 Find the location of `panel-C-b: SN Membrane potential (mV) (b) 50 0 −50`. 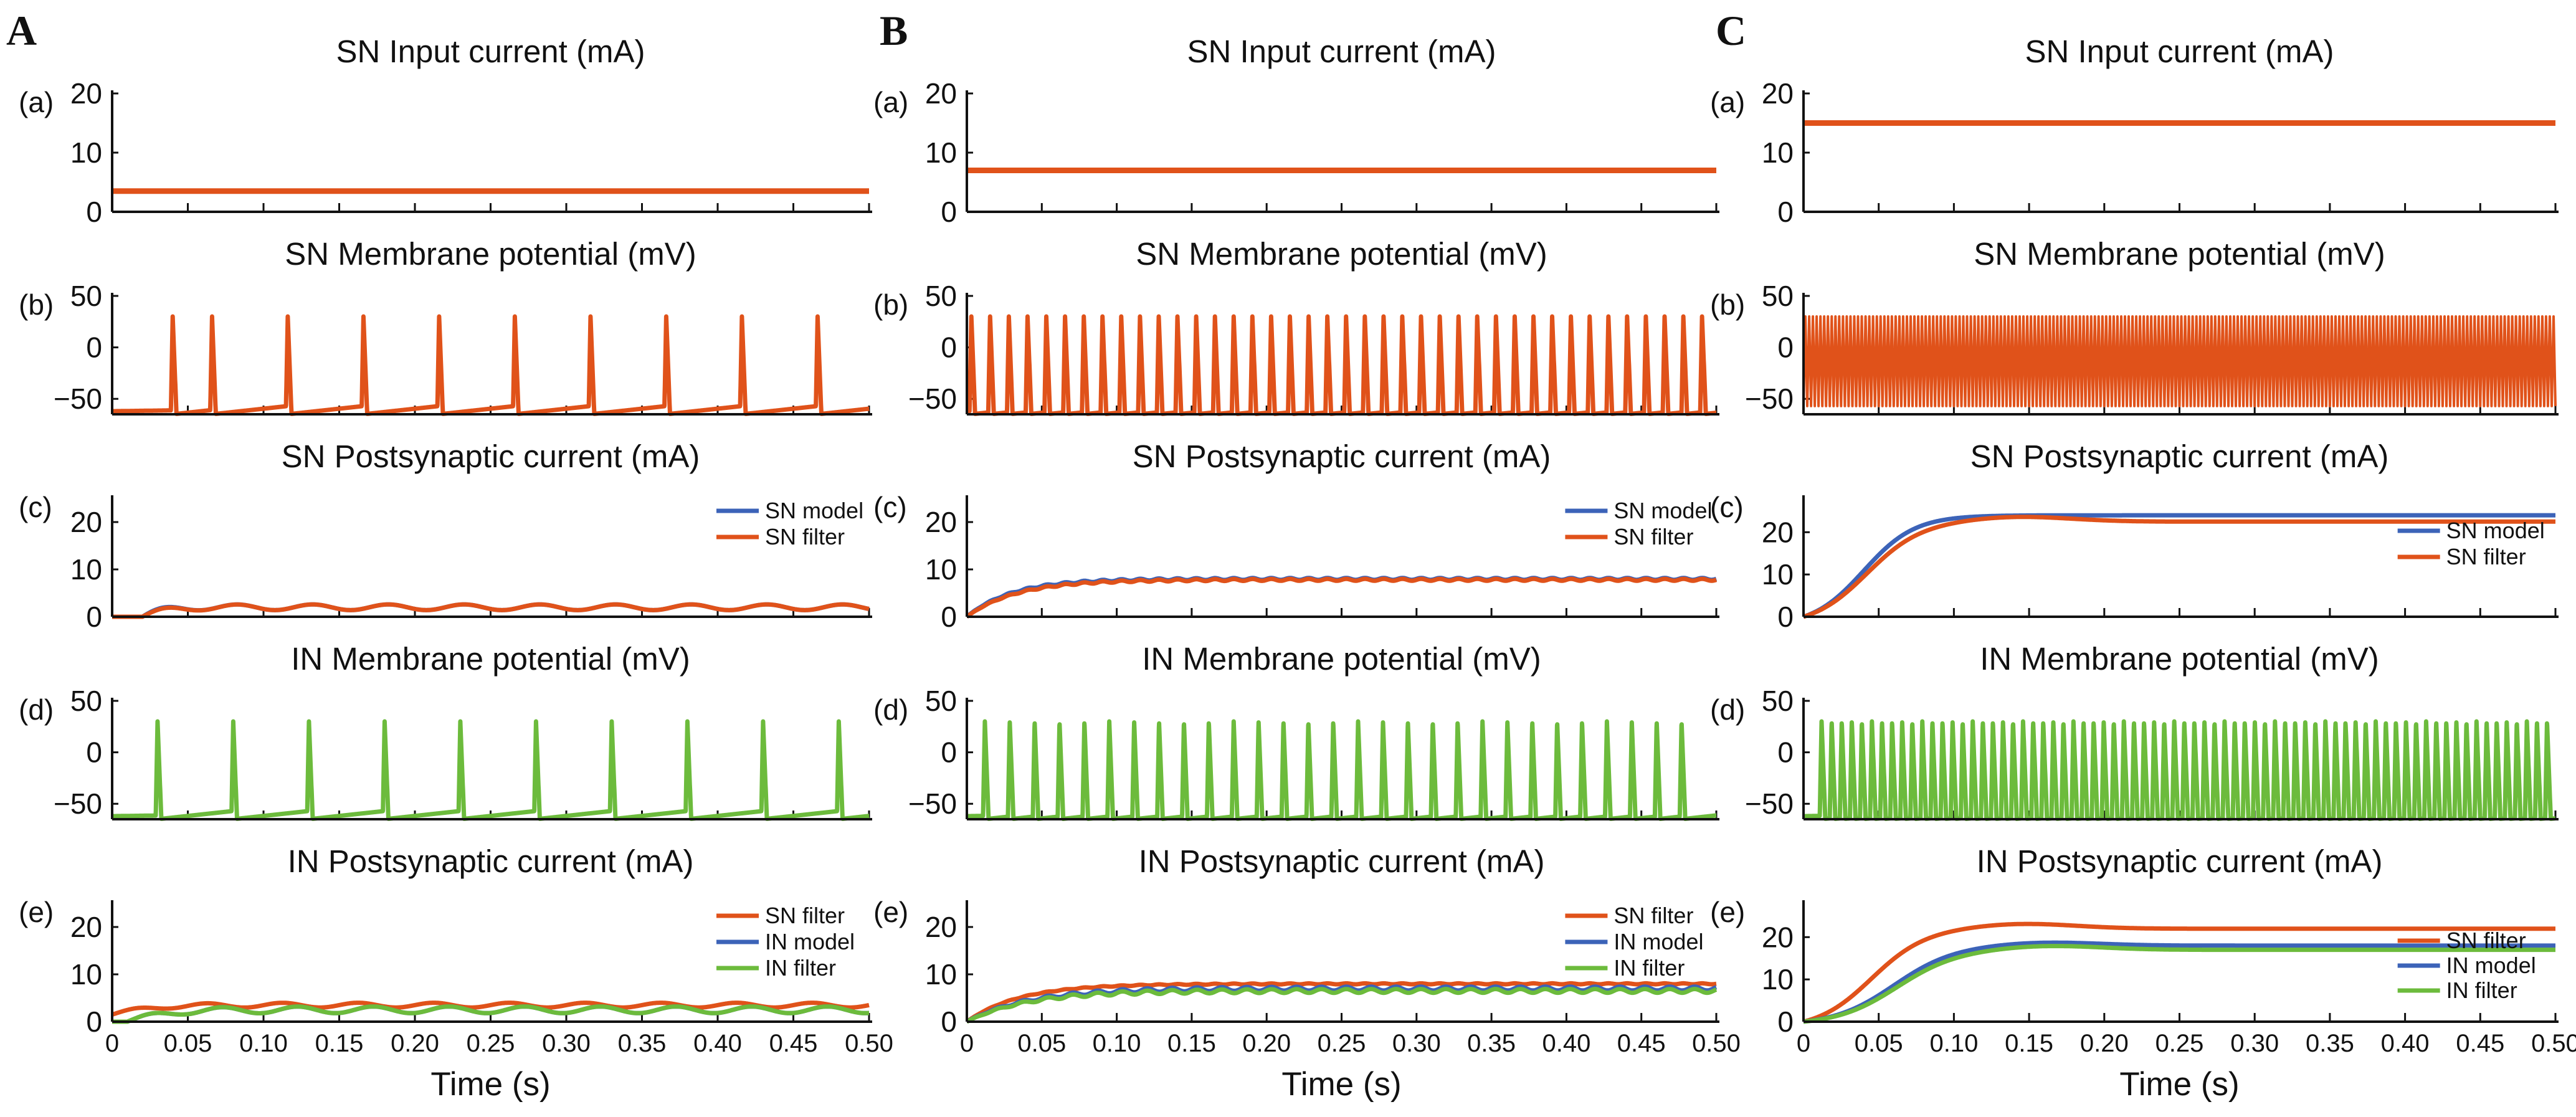

panel-C-b: SN Membrane potential (mV) (b) 50 0 −50 is located at coordinates (2134, 326).